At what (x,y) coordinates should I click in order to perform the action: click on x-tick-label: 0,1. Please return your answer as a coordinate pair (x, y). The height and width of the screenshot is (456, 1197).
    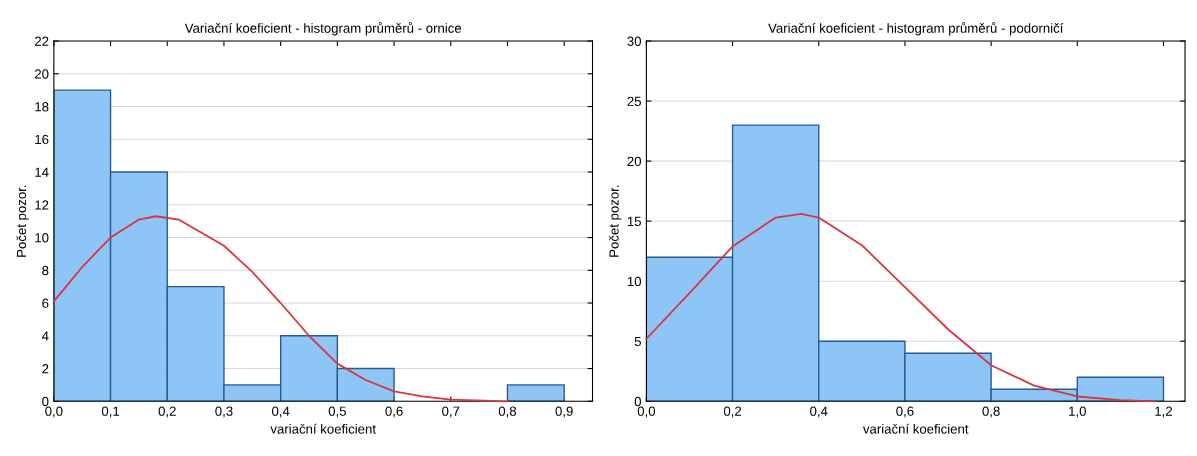
    Looking at the image, I should click on (110, 412).